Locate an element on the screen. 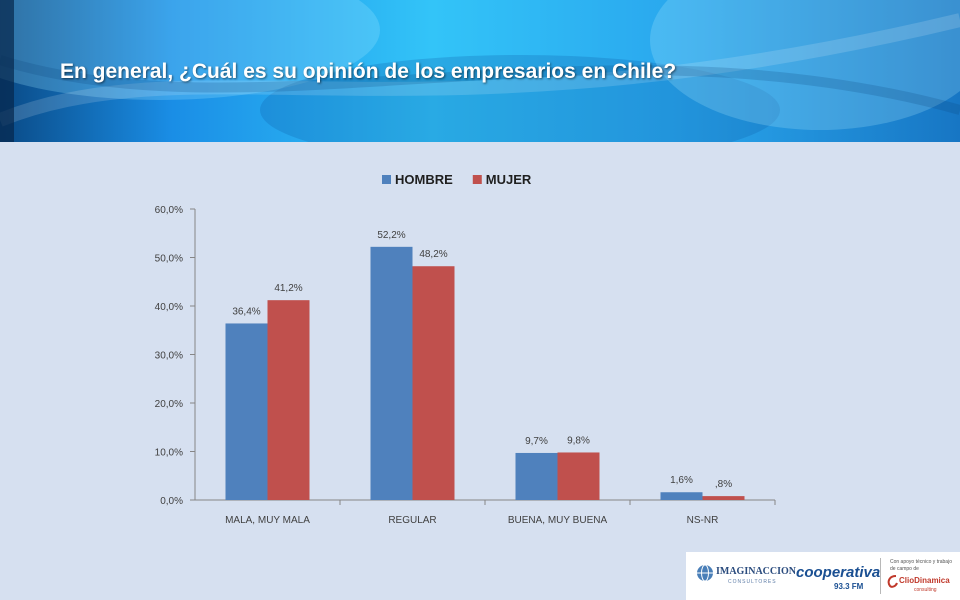 This screenshot has height=600, width=960. legend-label-mujer: MUJER is located at coordinates (509, 179).